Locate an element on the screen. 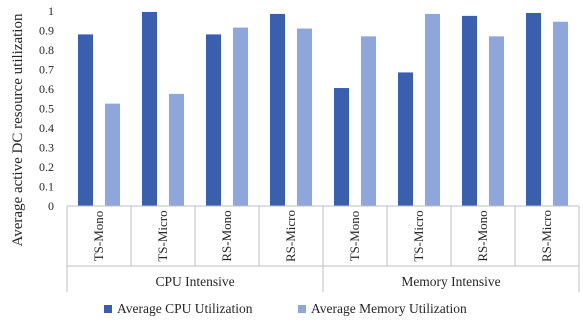 This screenshot has width=583, height=322. legend-label: Average CPU Utilization is located at coordinates (185, 308).